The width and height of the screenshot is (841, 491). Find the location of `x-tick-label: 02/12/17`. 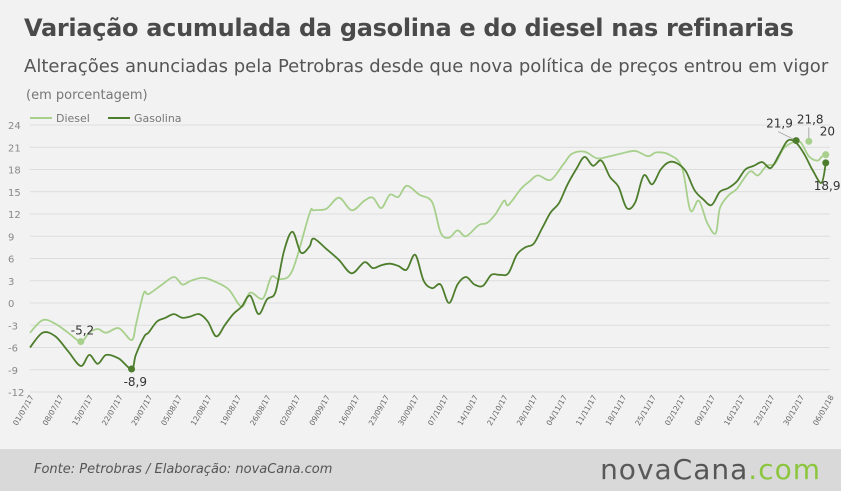

x-tick-label: 02/12/17 is located at coordinates (675, 410).